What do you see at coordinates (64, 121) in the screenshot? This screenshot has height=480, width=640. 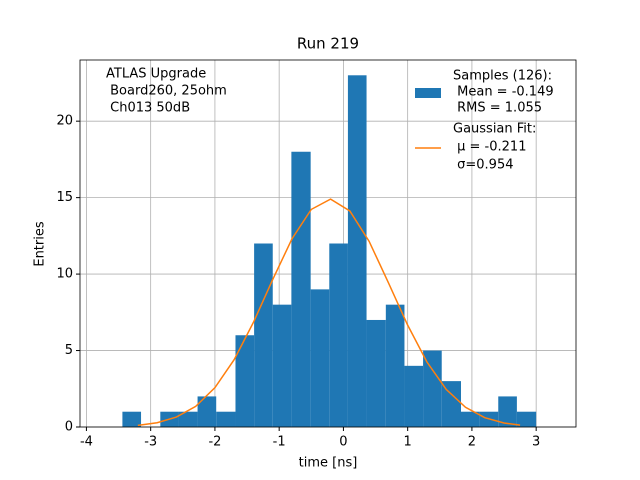 I see `y-tick-label: 20` at bounding box center [64, 121].